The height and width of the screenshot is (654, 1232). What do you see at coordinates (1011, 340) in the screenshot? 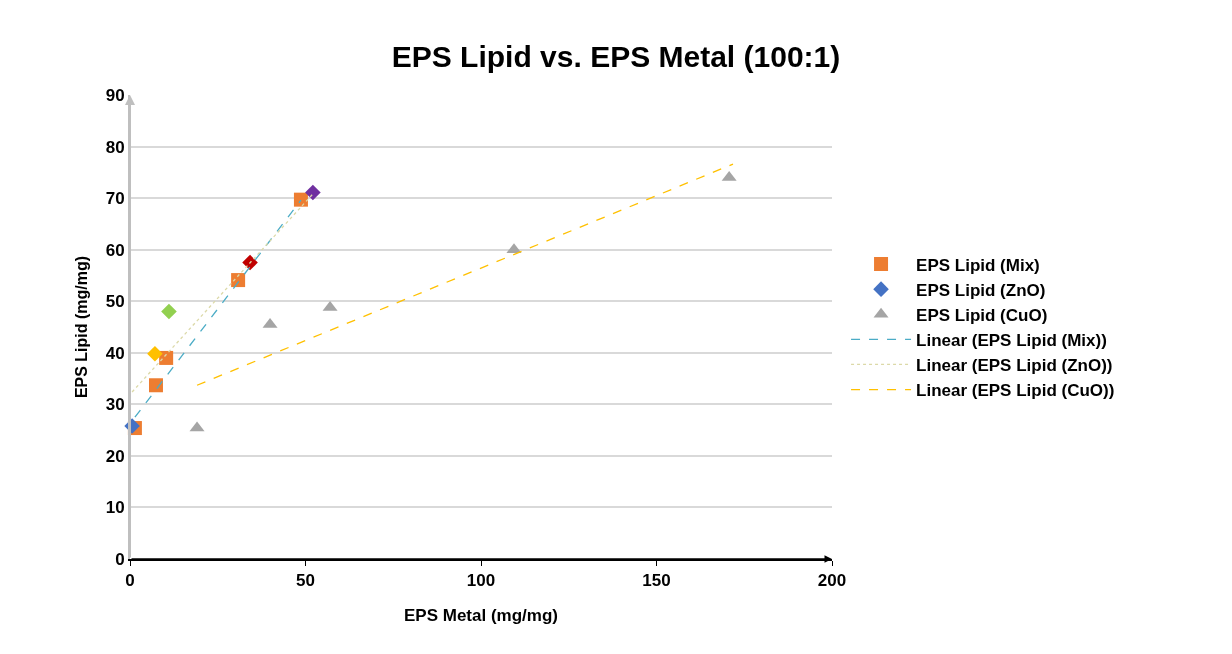
I see `legend-label: Linear (EPS Lipid (Mix))` at bounding box center [1011, 340].